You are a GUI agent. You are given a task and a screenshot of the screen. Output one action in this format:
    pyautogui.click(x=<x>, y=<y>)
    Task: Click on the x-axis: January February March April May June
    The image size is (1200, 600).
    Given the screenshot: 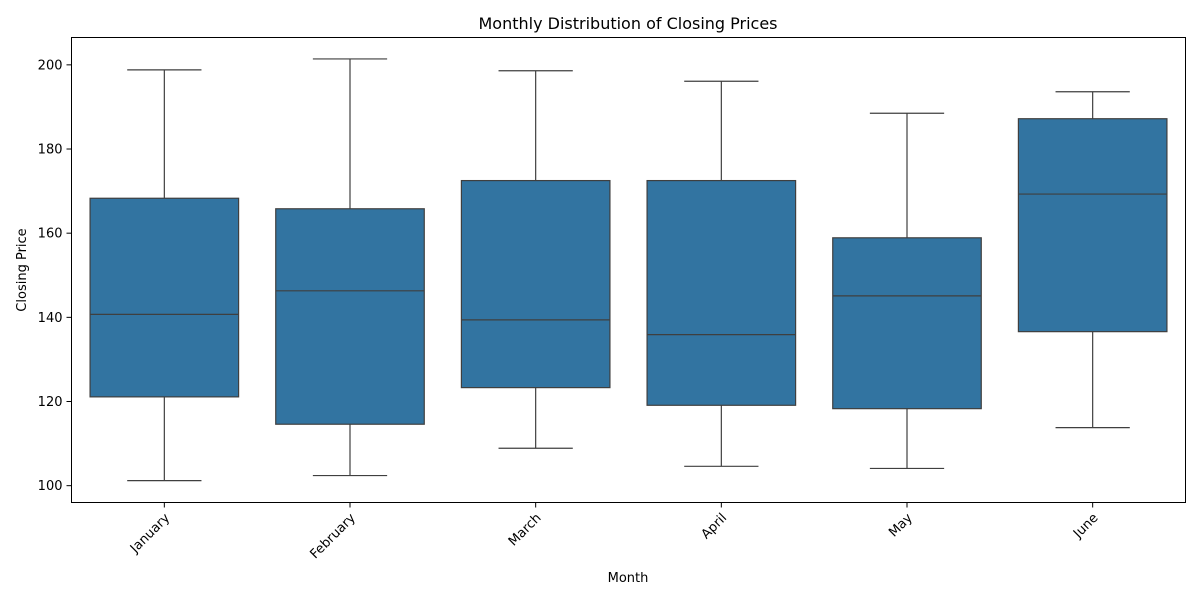 What is the action you would take?
    pyautogui.click(x=614, y=532)
    